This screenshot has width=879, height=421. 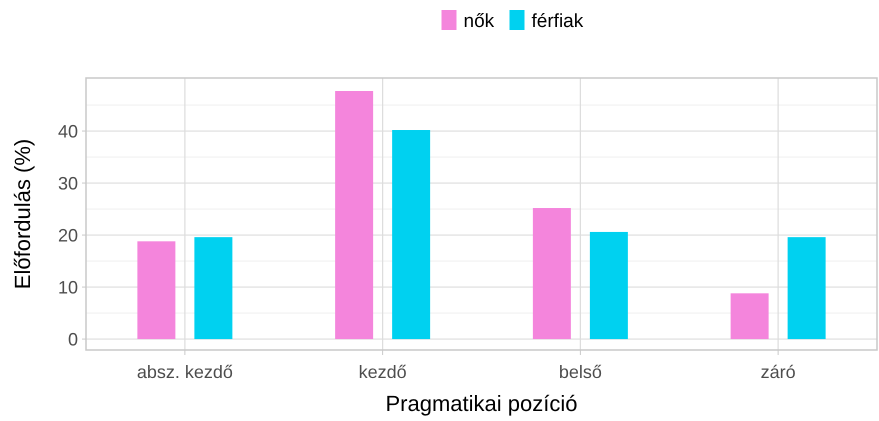 I want to click on y-tick-label: 0, so click(x=73, y=339).